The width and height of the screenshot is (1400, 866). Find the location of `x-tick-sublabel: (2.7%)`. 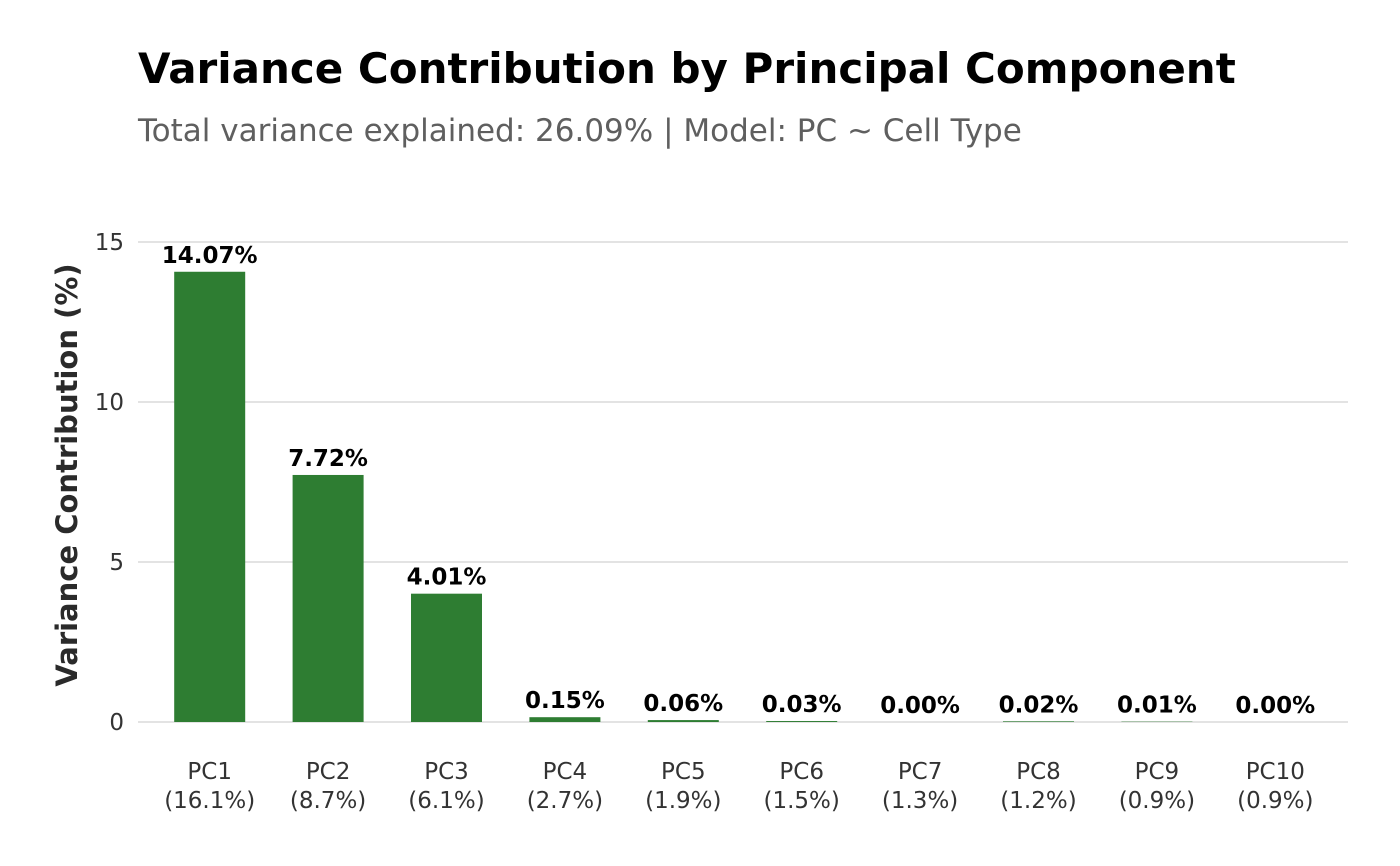

x-tick-sublabel: (2.7%) is located at coordinates (565, 801).